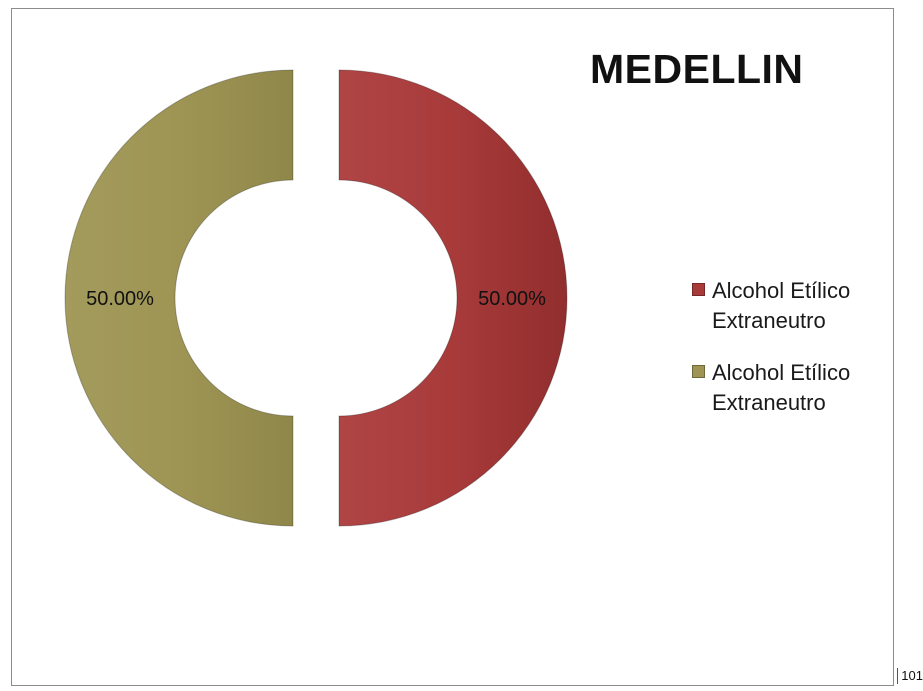  I want to click on page-number: 101, so click(910, 676).